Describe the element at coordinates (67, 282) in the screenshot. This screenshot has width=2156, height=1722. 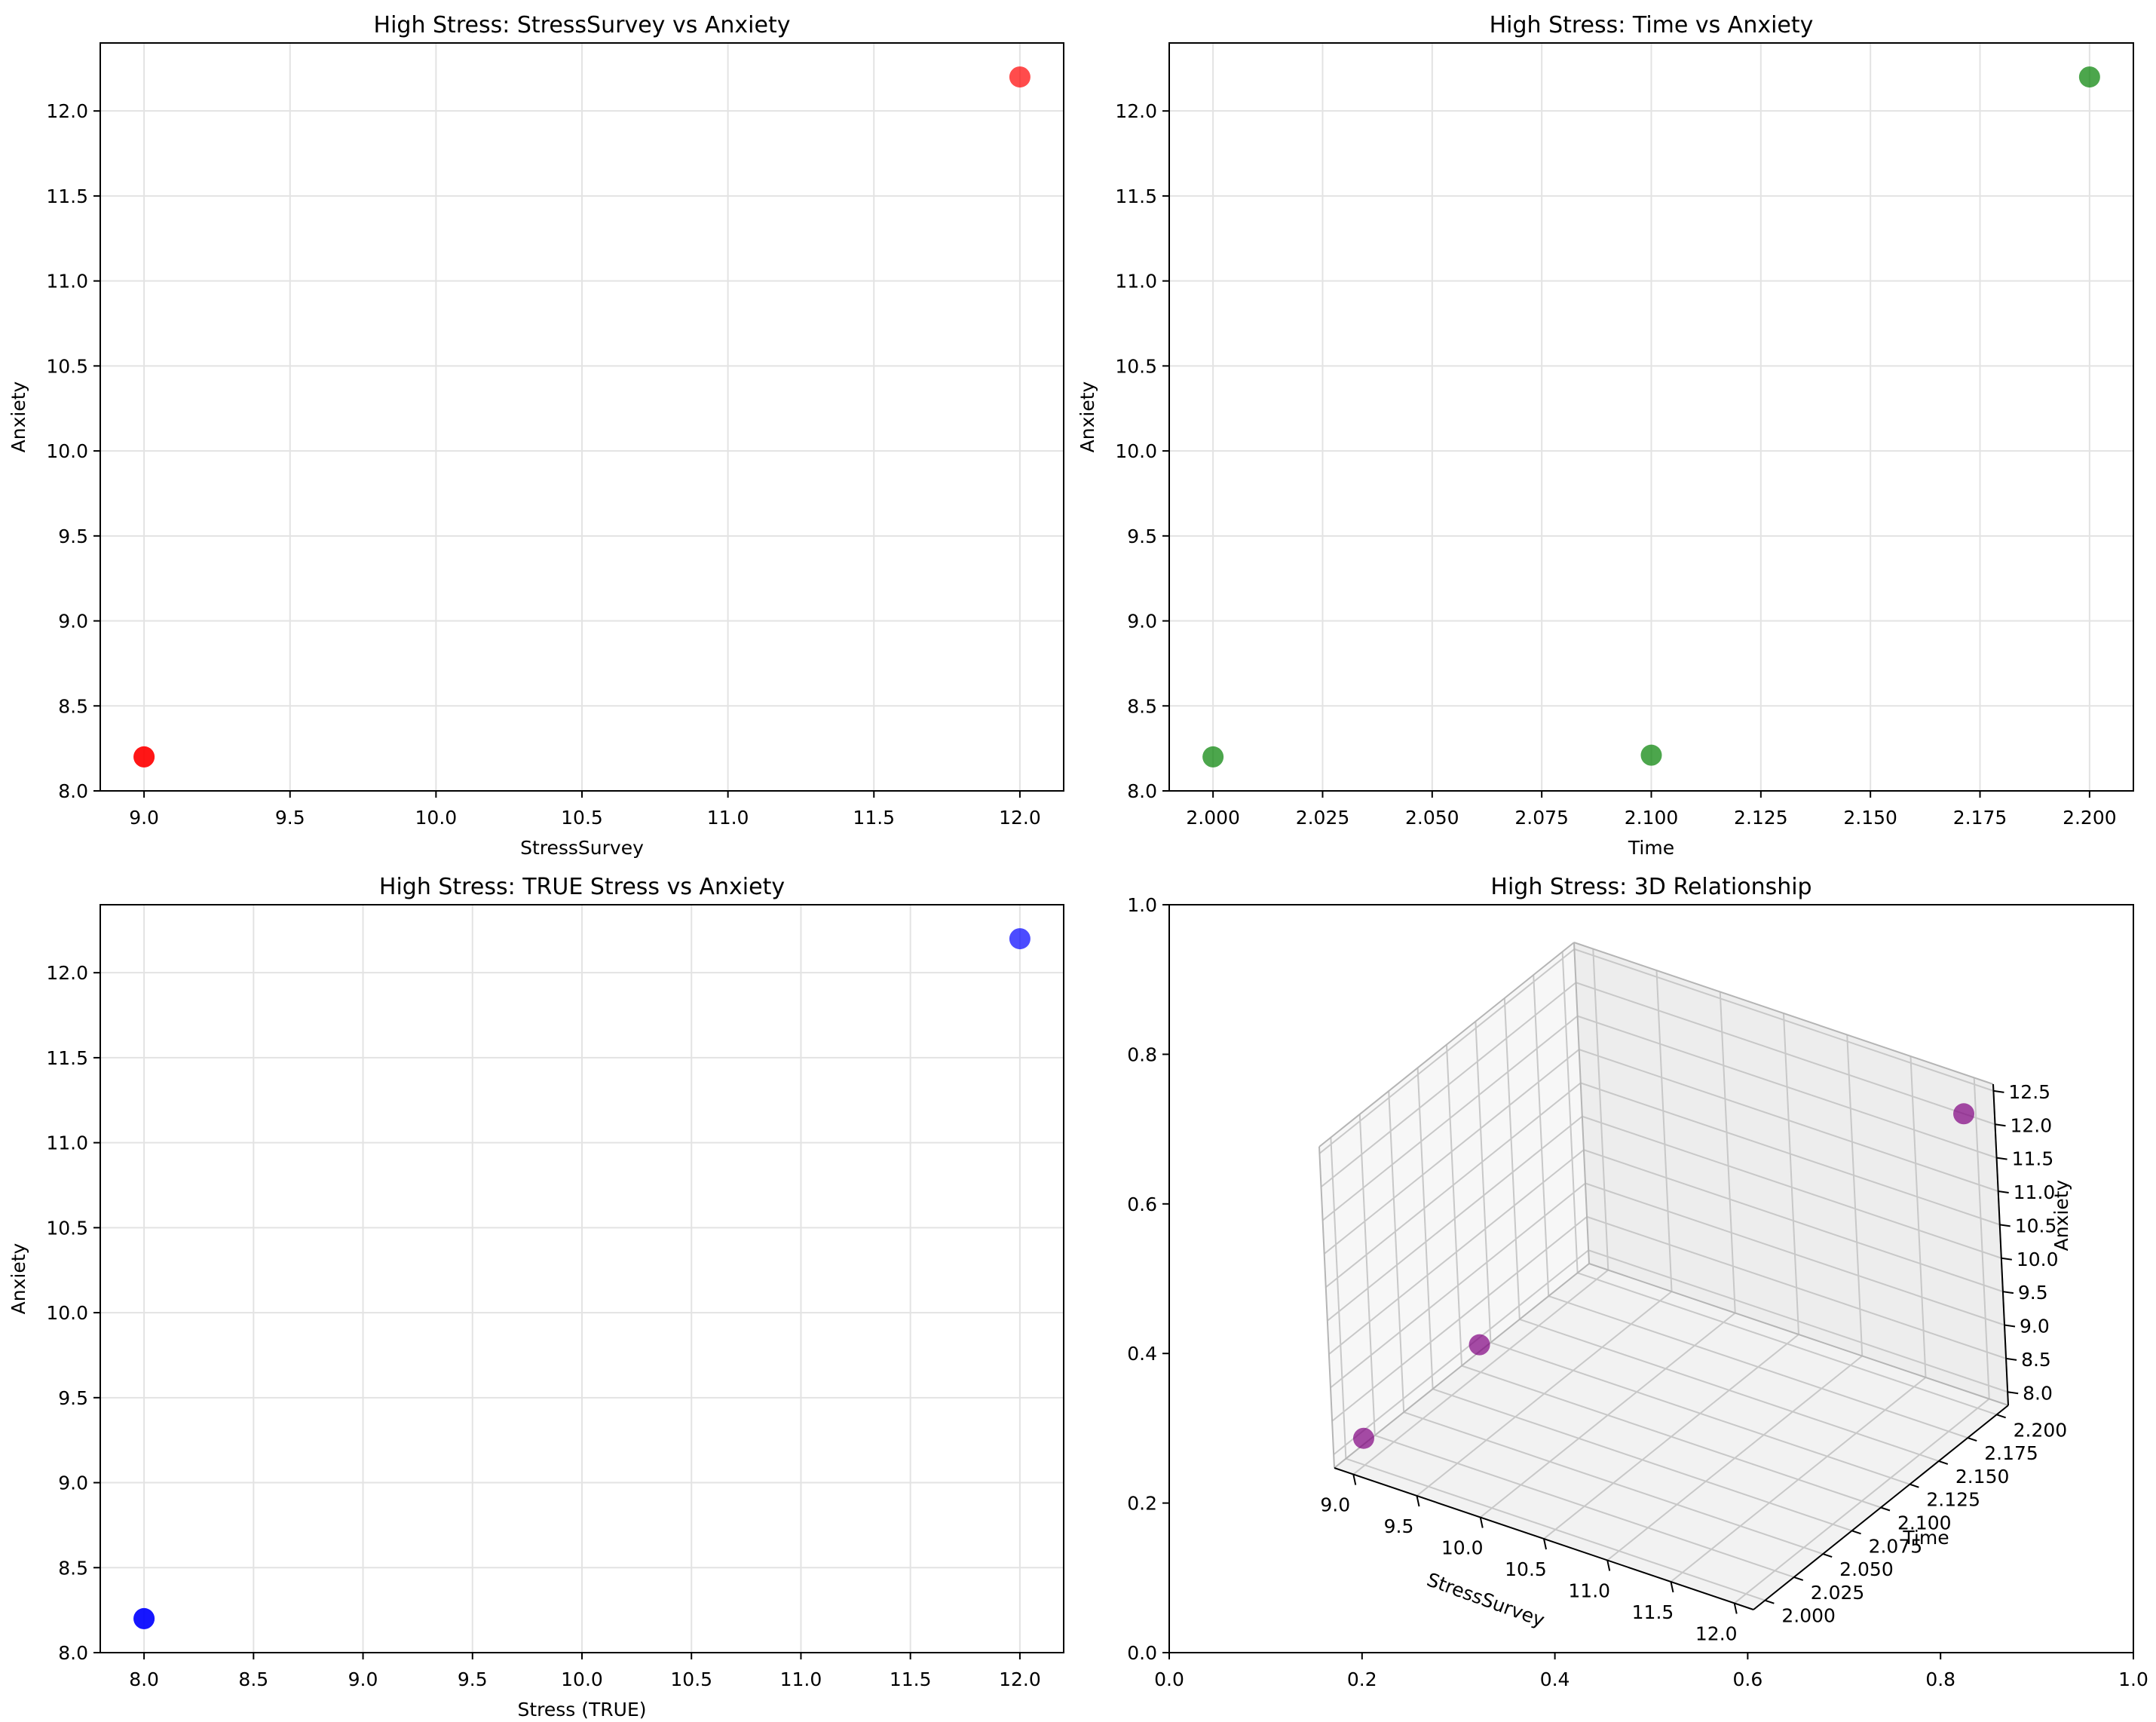
I see `y-tick-label: 11.0` at that location.